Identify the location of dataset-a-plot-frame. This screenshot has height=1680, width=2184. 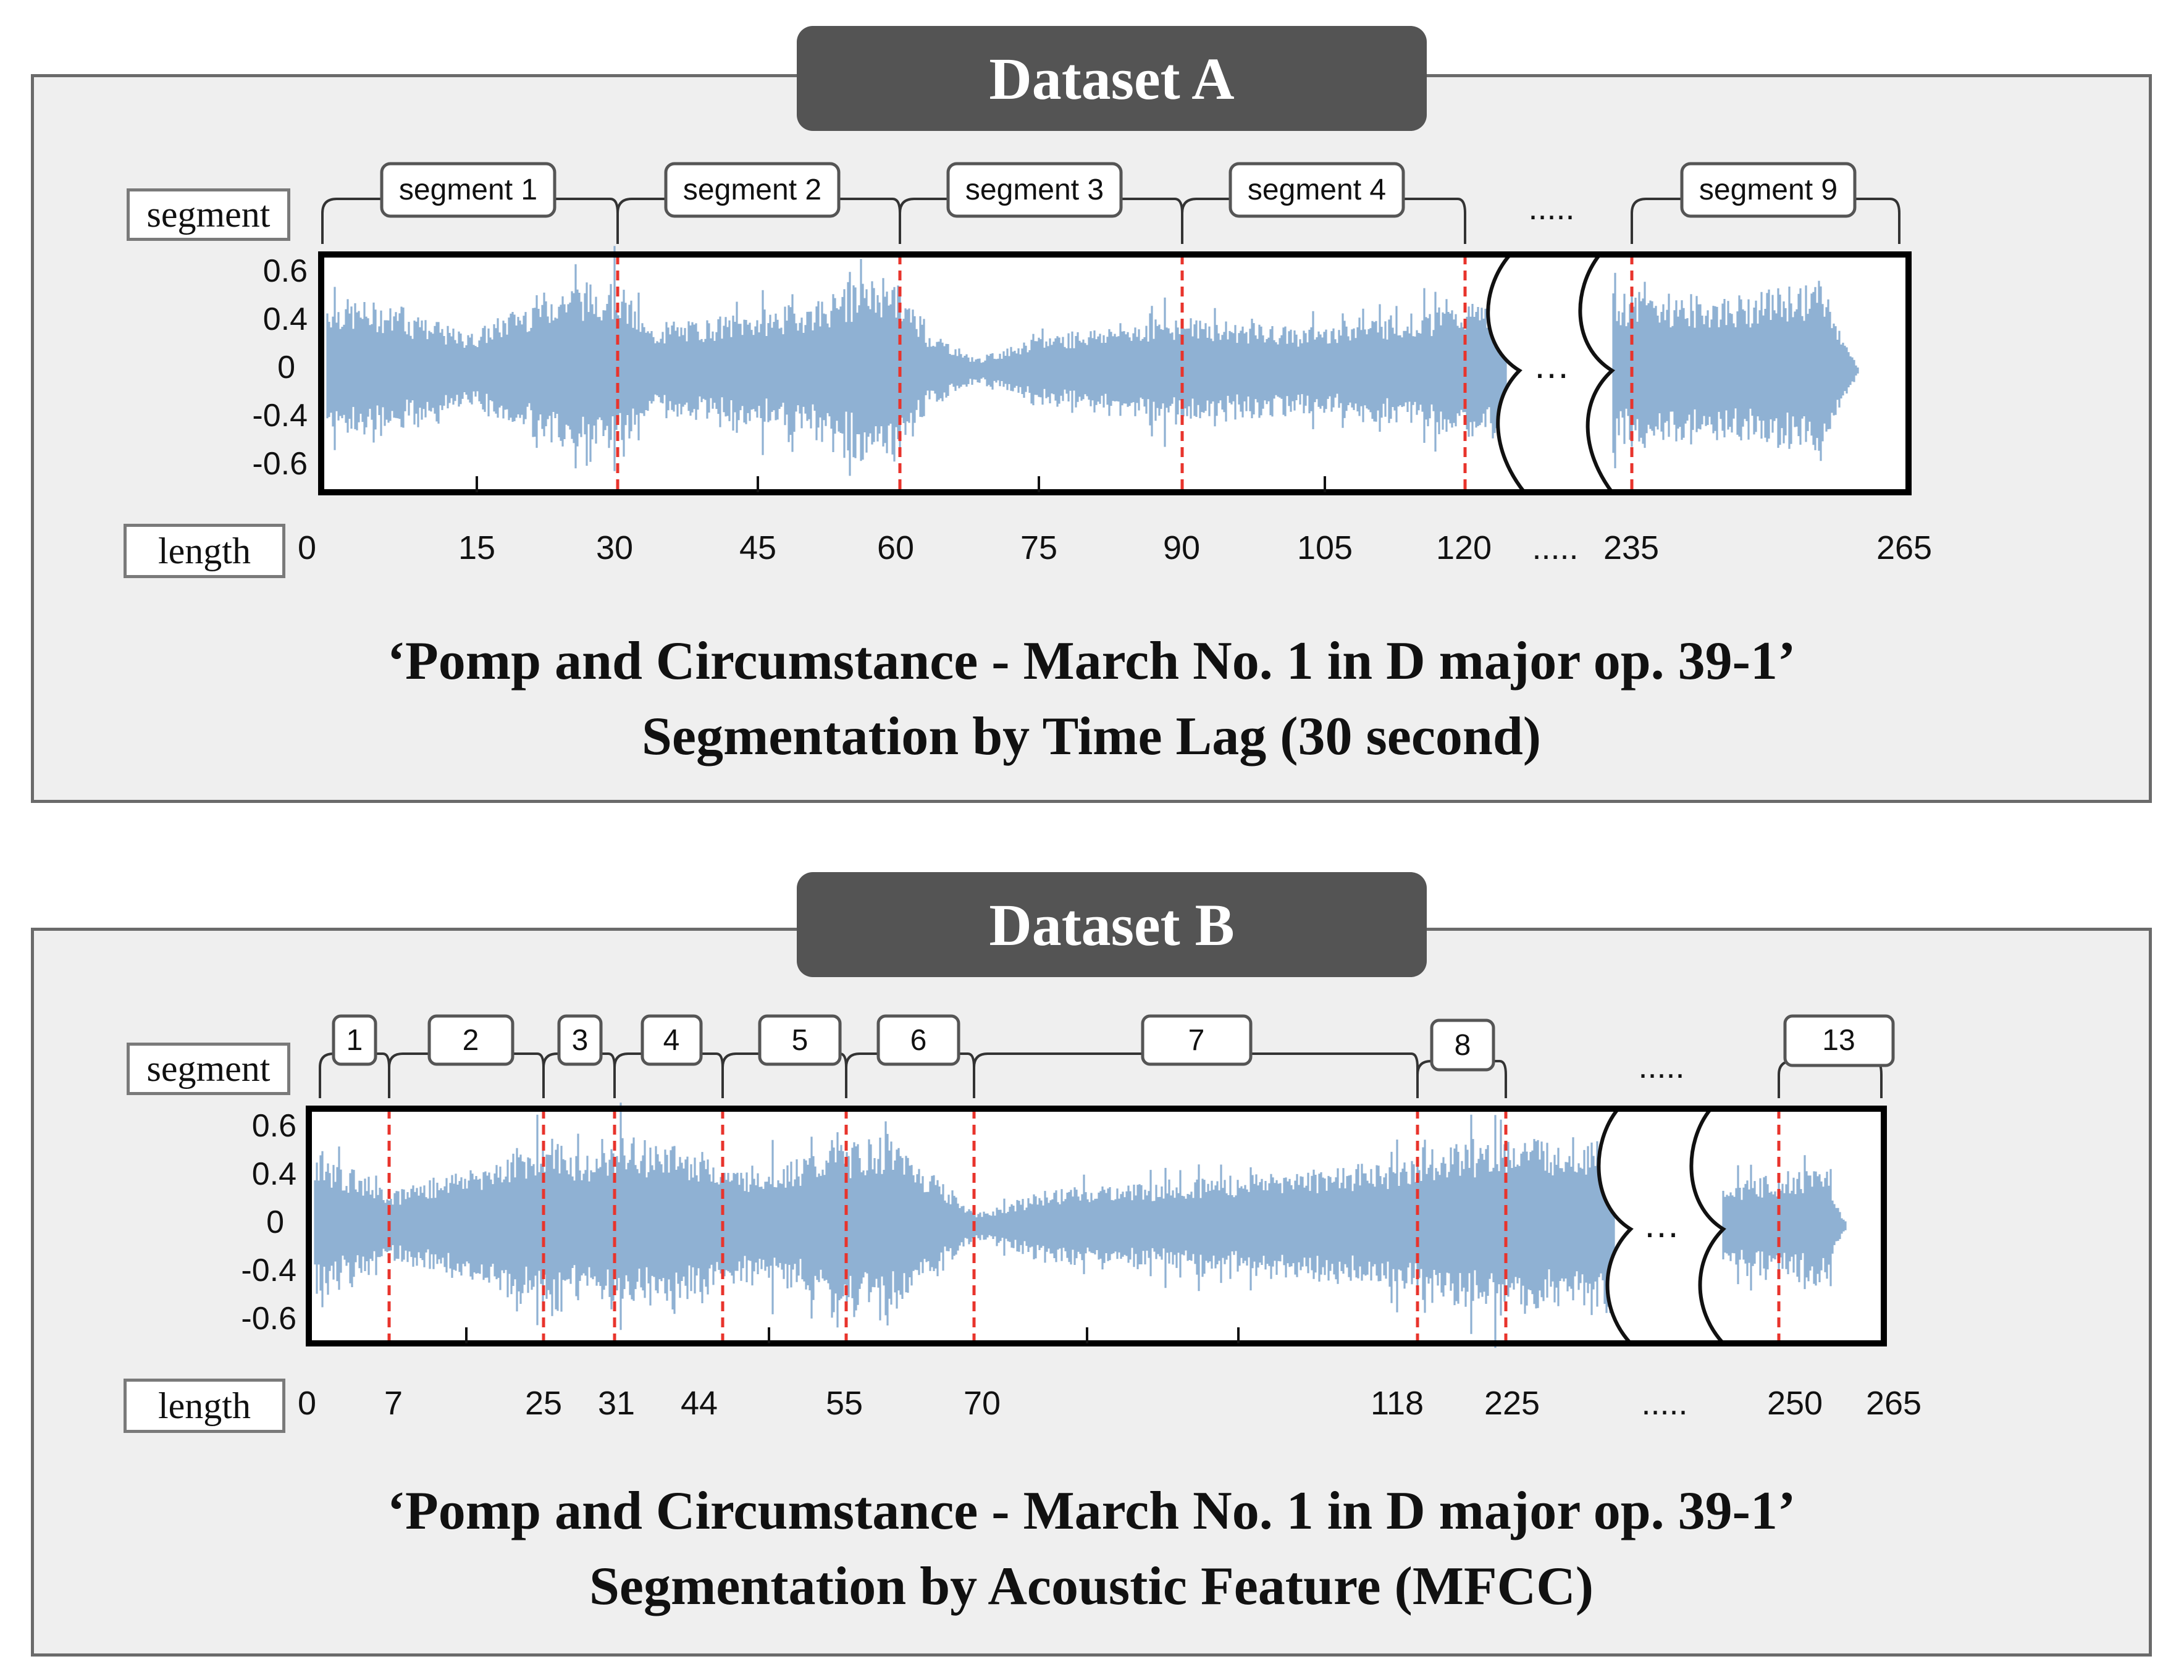
(1115, 373).